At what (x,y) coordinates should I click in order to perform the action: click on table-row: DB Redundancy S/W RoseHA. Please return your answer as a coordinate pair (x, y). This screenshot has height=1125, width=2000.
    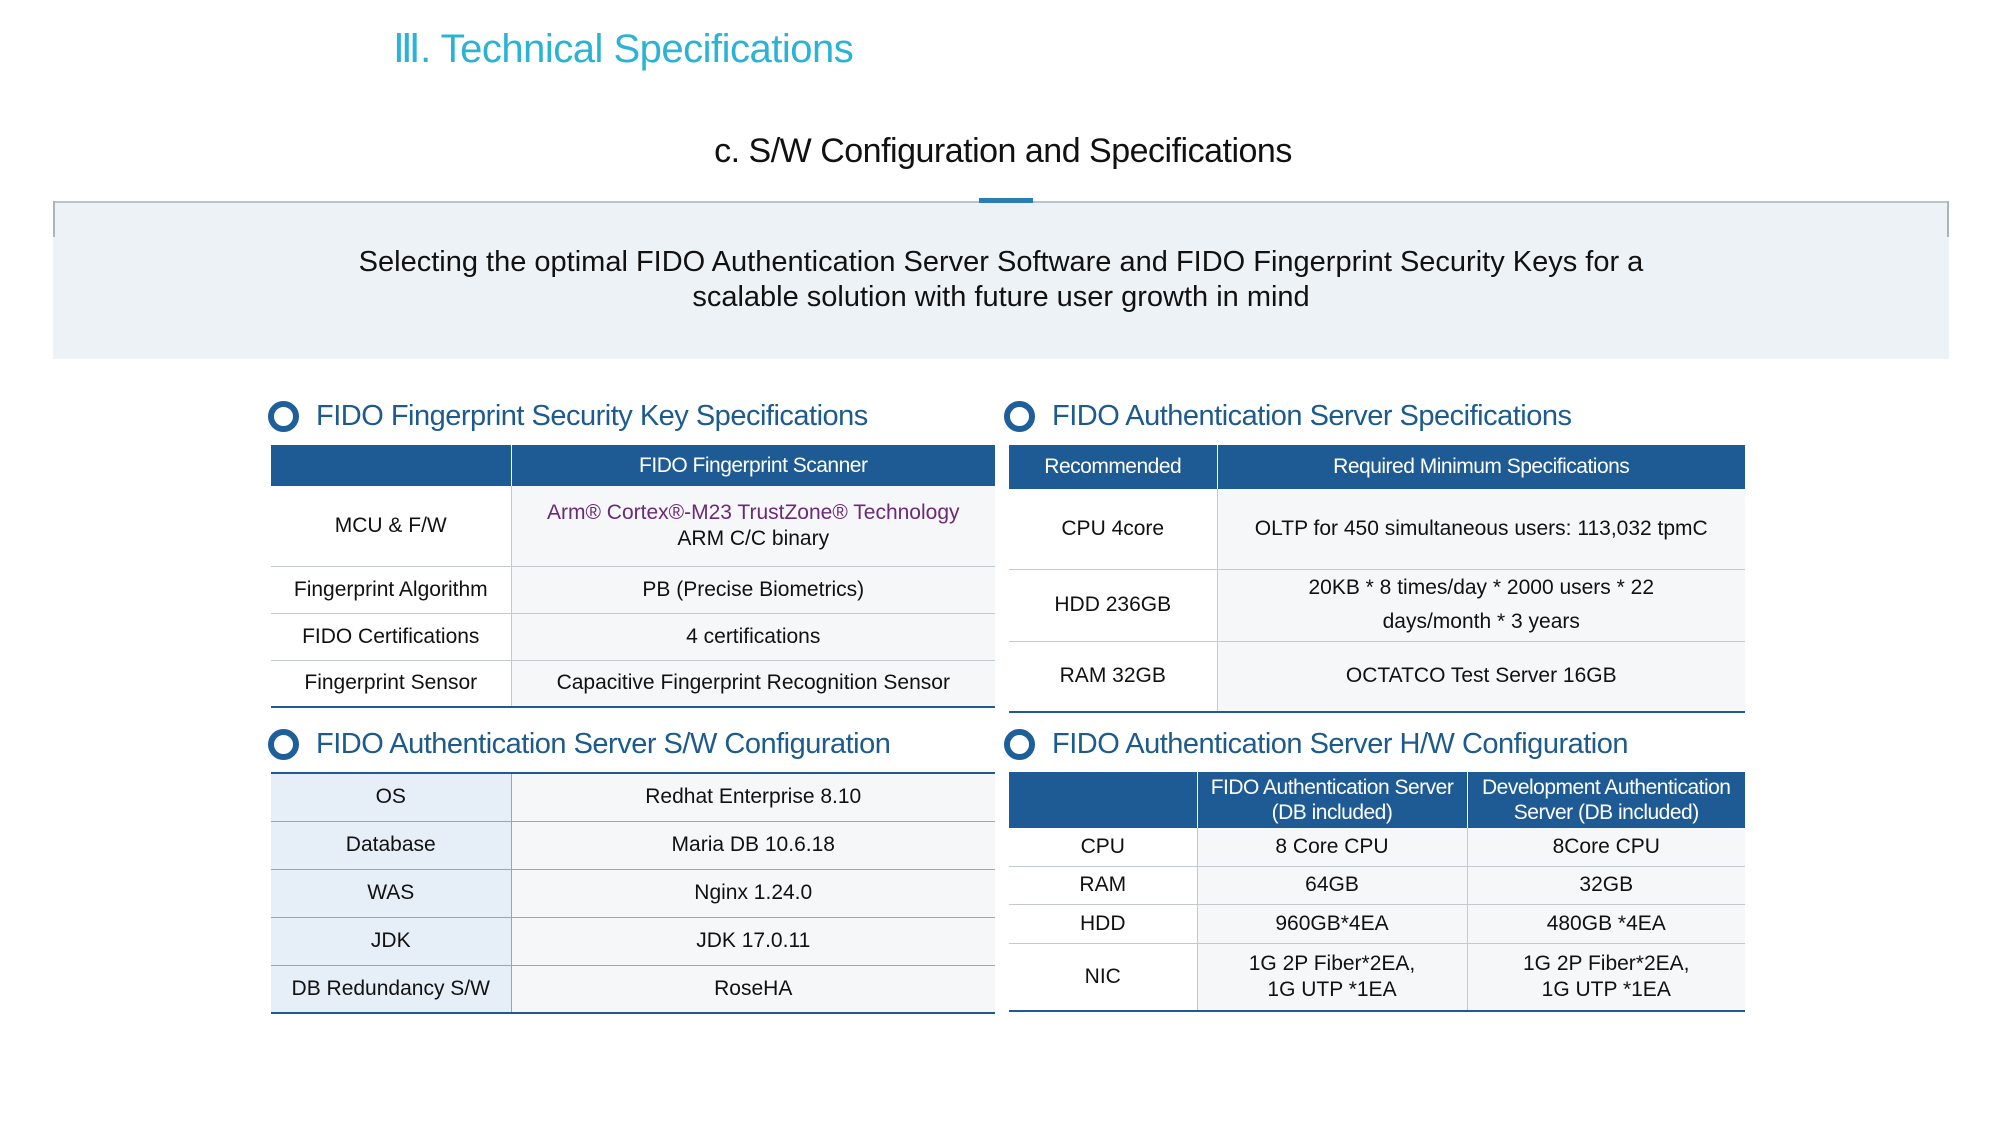
    Looking at the image, I should click on (633, 989).